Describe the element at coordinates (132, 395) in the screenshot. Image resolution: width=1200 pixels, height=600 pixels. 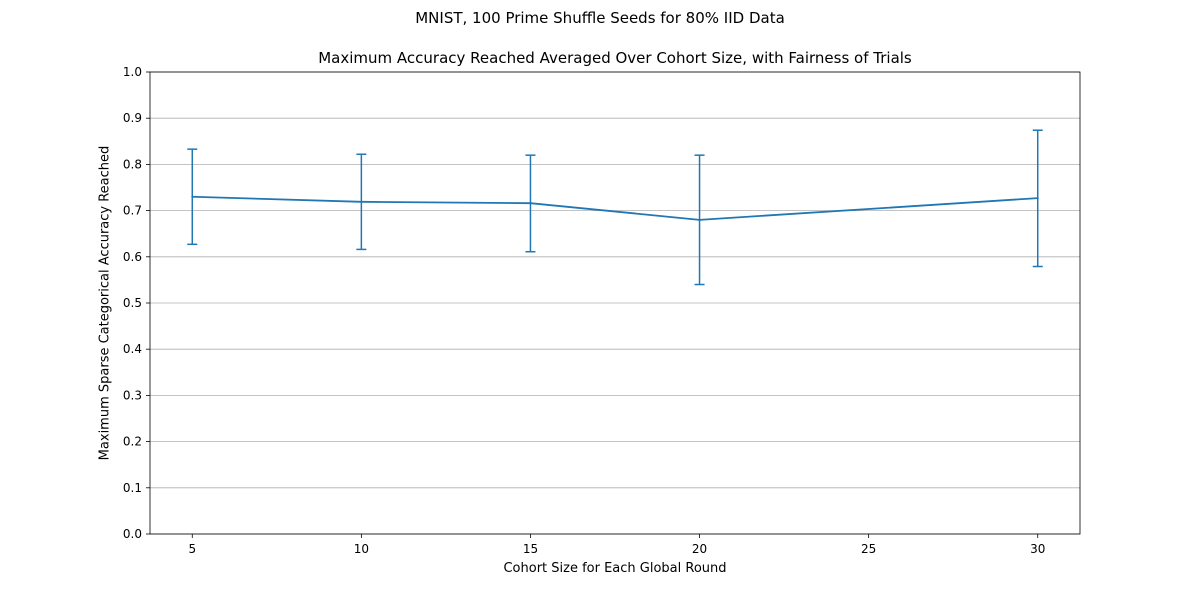
I see `y-tick-label: 0.3` at that location.